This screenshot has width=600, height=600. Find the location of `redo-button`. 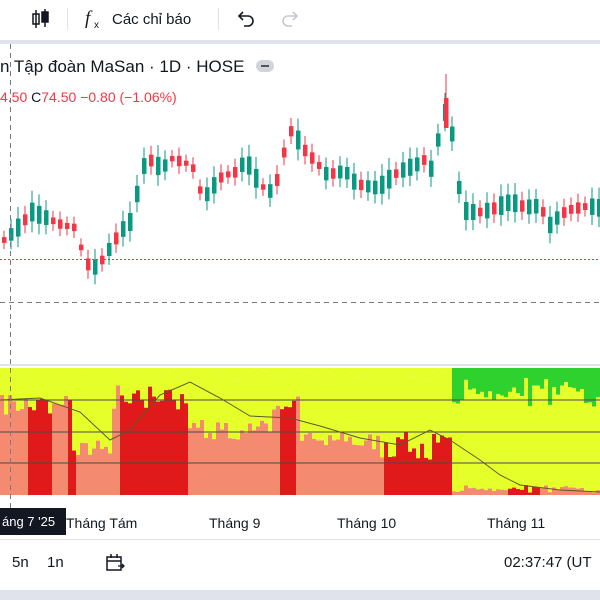

redo-button is located at coordinates (291, 19).